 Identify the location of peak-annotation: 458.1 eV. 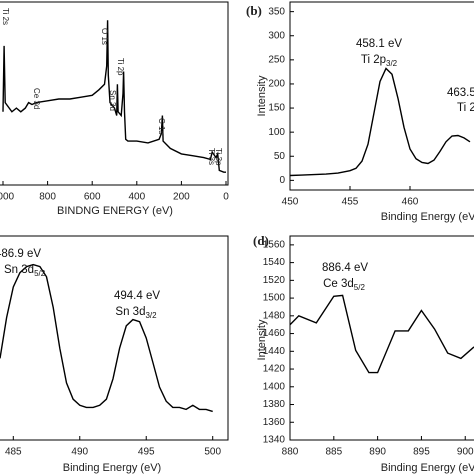
(379, 44).